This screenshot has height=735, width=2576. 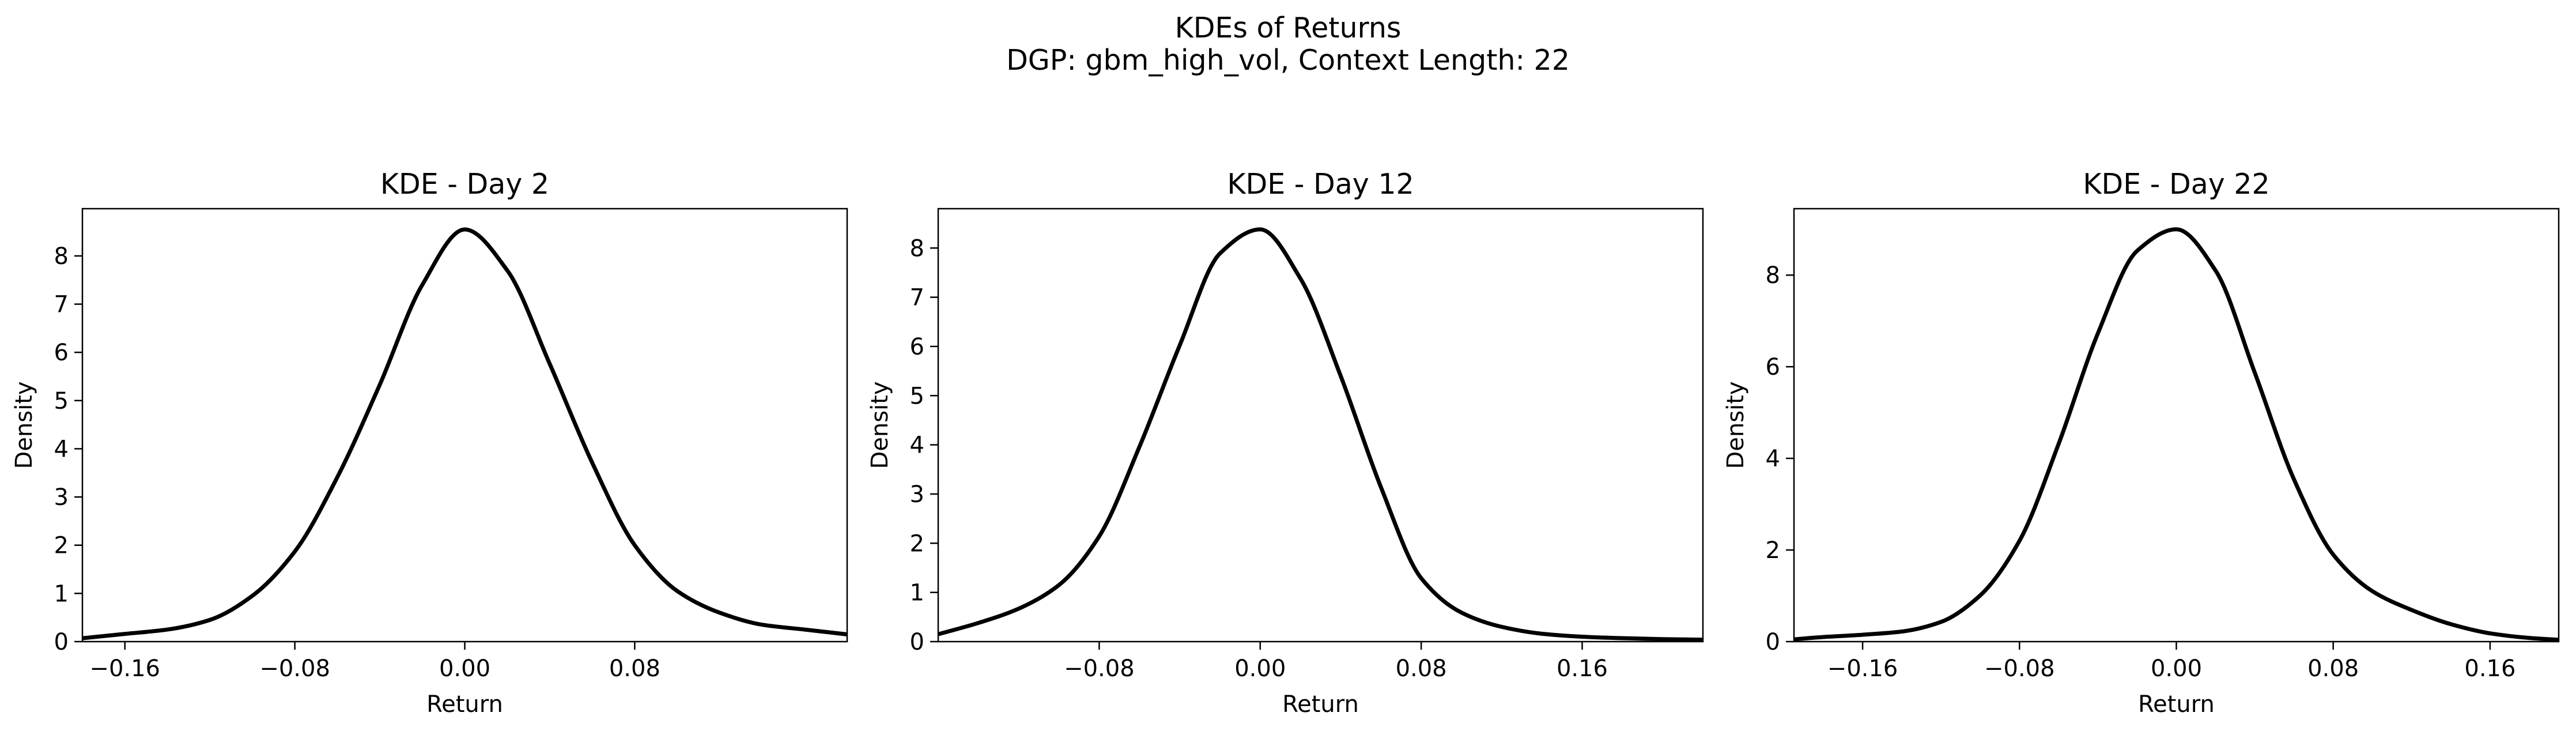 What do you see at coordinates (1288, 60) in the screenshot?
I see `figure-subtitle: DGP: gbm_high_vol, Context Length: 22` at bounding box center [1288, 60].